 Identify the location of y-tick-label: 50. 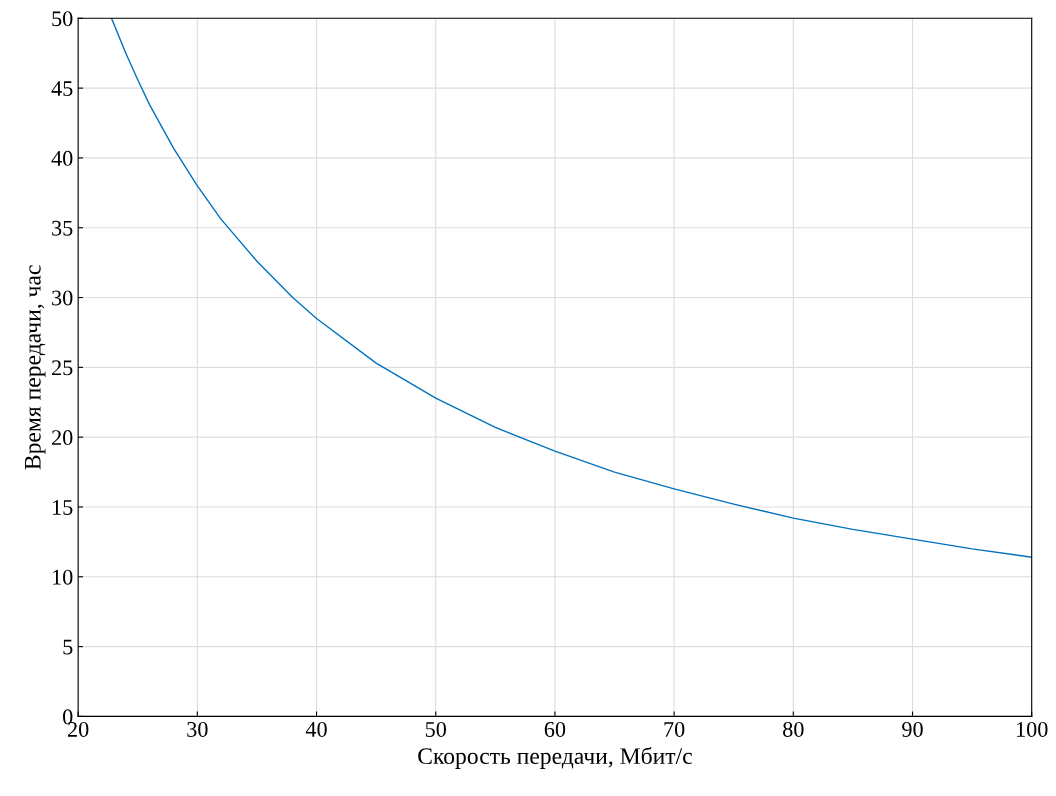
(62, 19).